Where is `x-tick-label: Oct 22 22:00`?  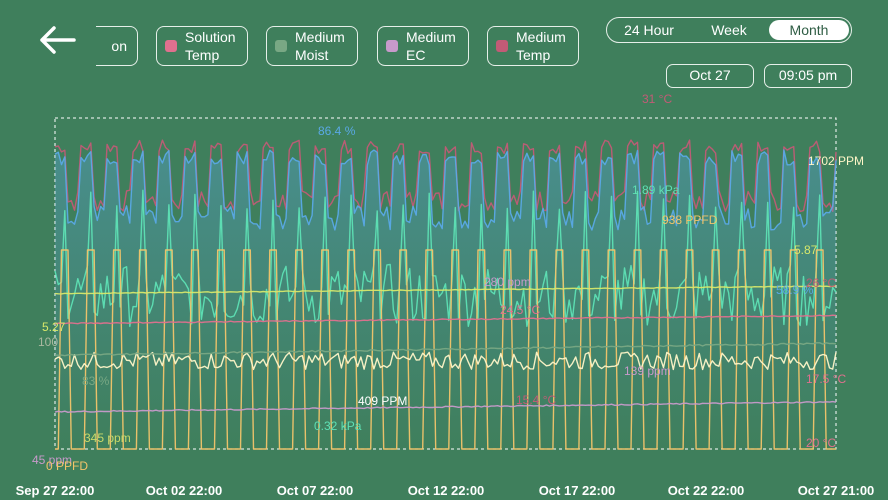
x-tick-label: Oct 22 22:00 is located at coordinates (706, 490).